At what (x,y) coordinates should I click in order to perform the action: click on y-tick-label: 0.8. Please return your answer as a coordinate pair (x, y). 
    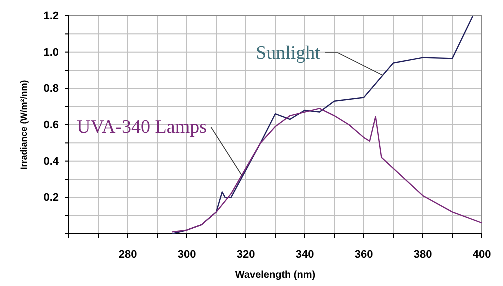
    Looking at the image, I should click on (51, 89).